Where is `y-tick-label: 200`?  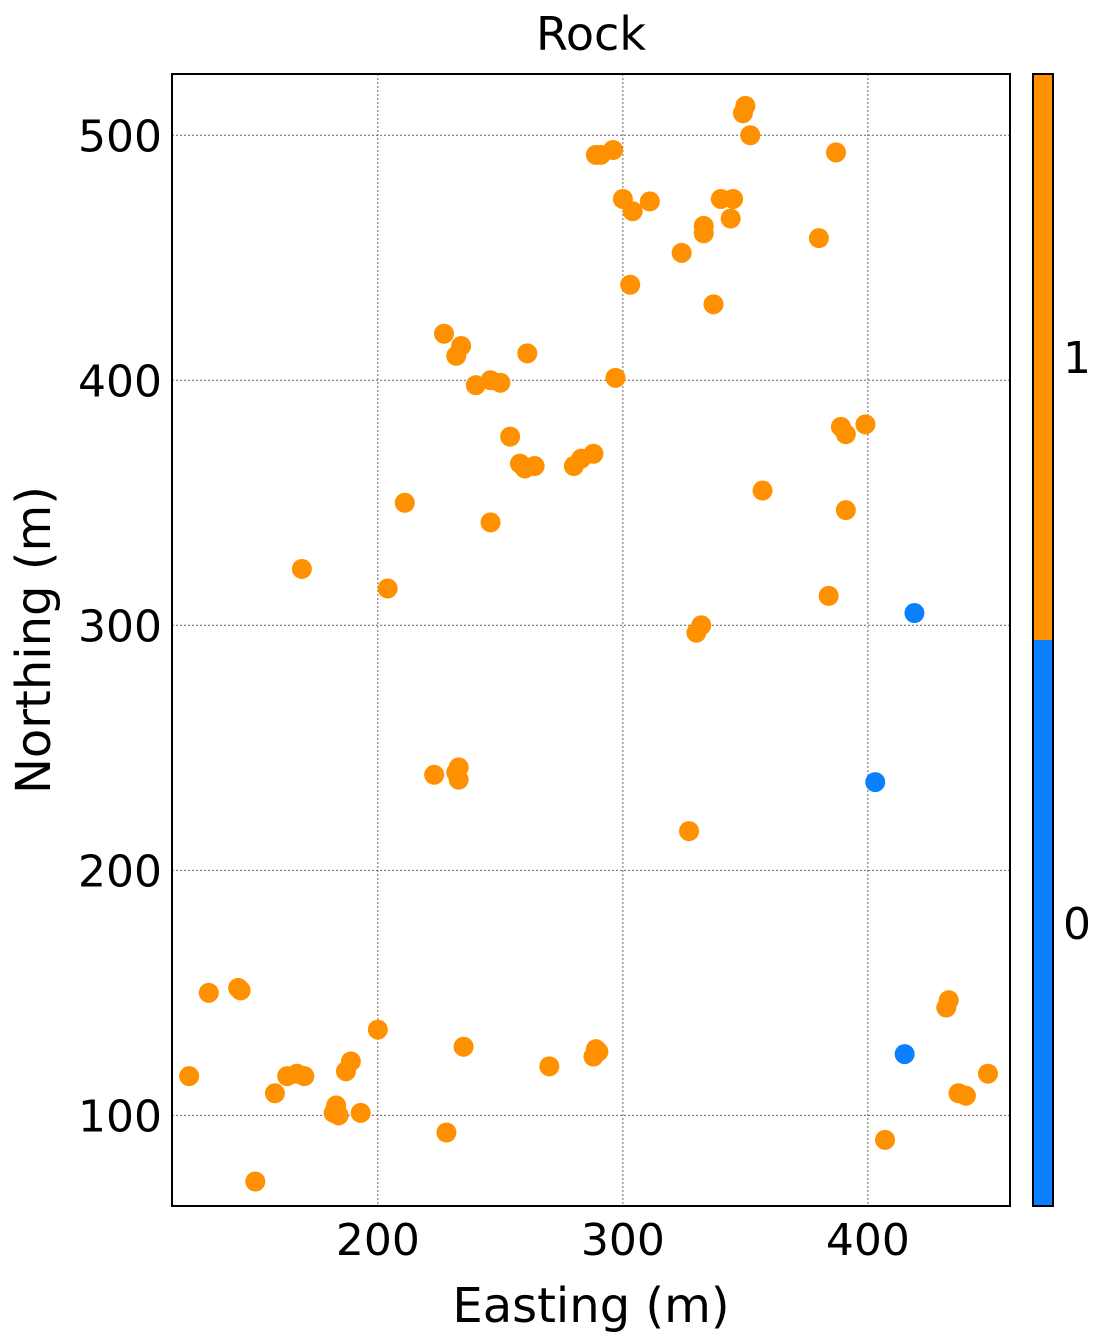
y-tick-label: 200 is located at coordinates (120, 871).